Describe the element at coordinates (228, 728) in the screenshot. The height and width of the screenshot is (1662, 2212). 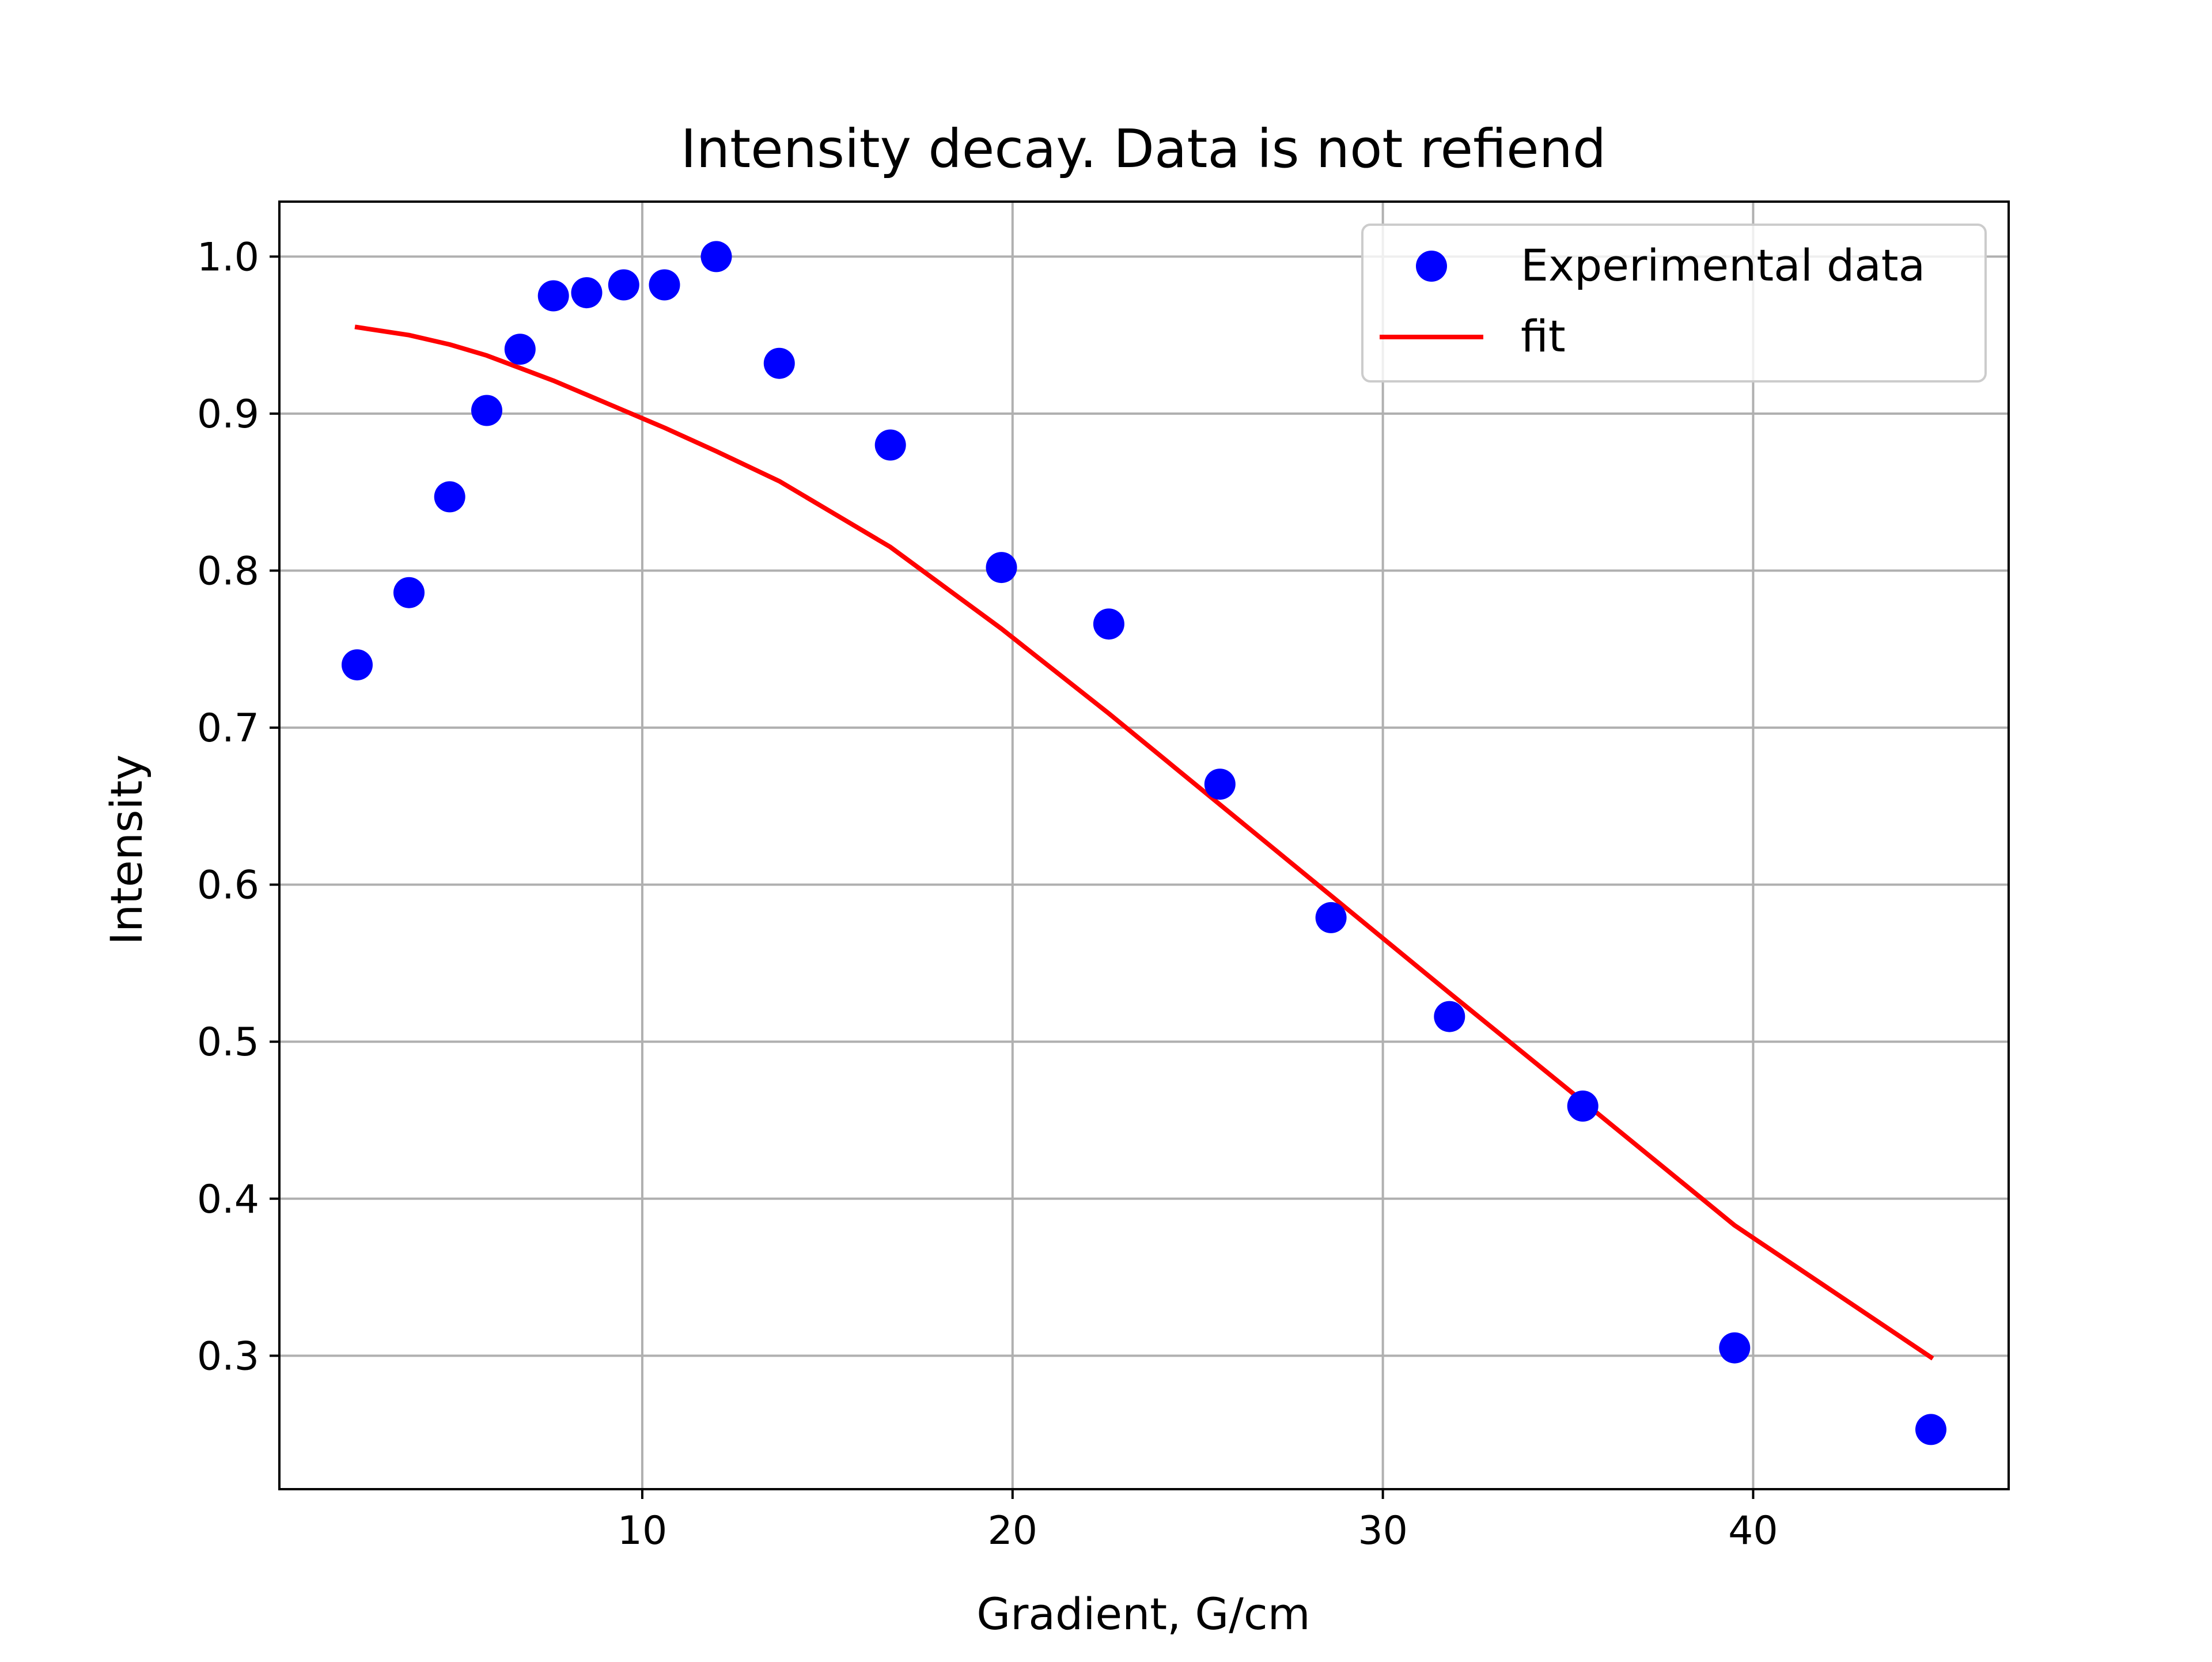
I see `y-tick-label: 0.7` at that location.